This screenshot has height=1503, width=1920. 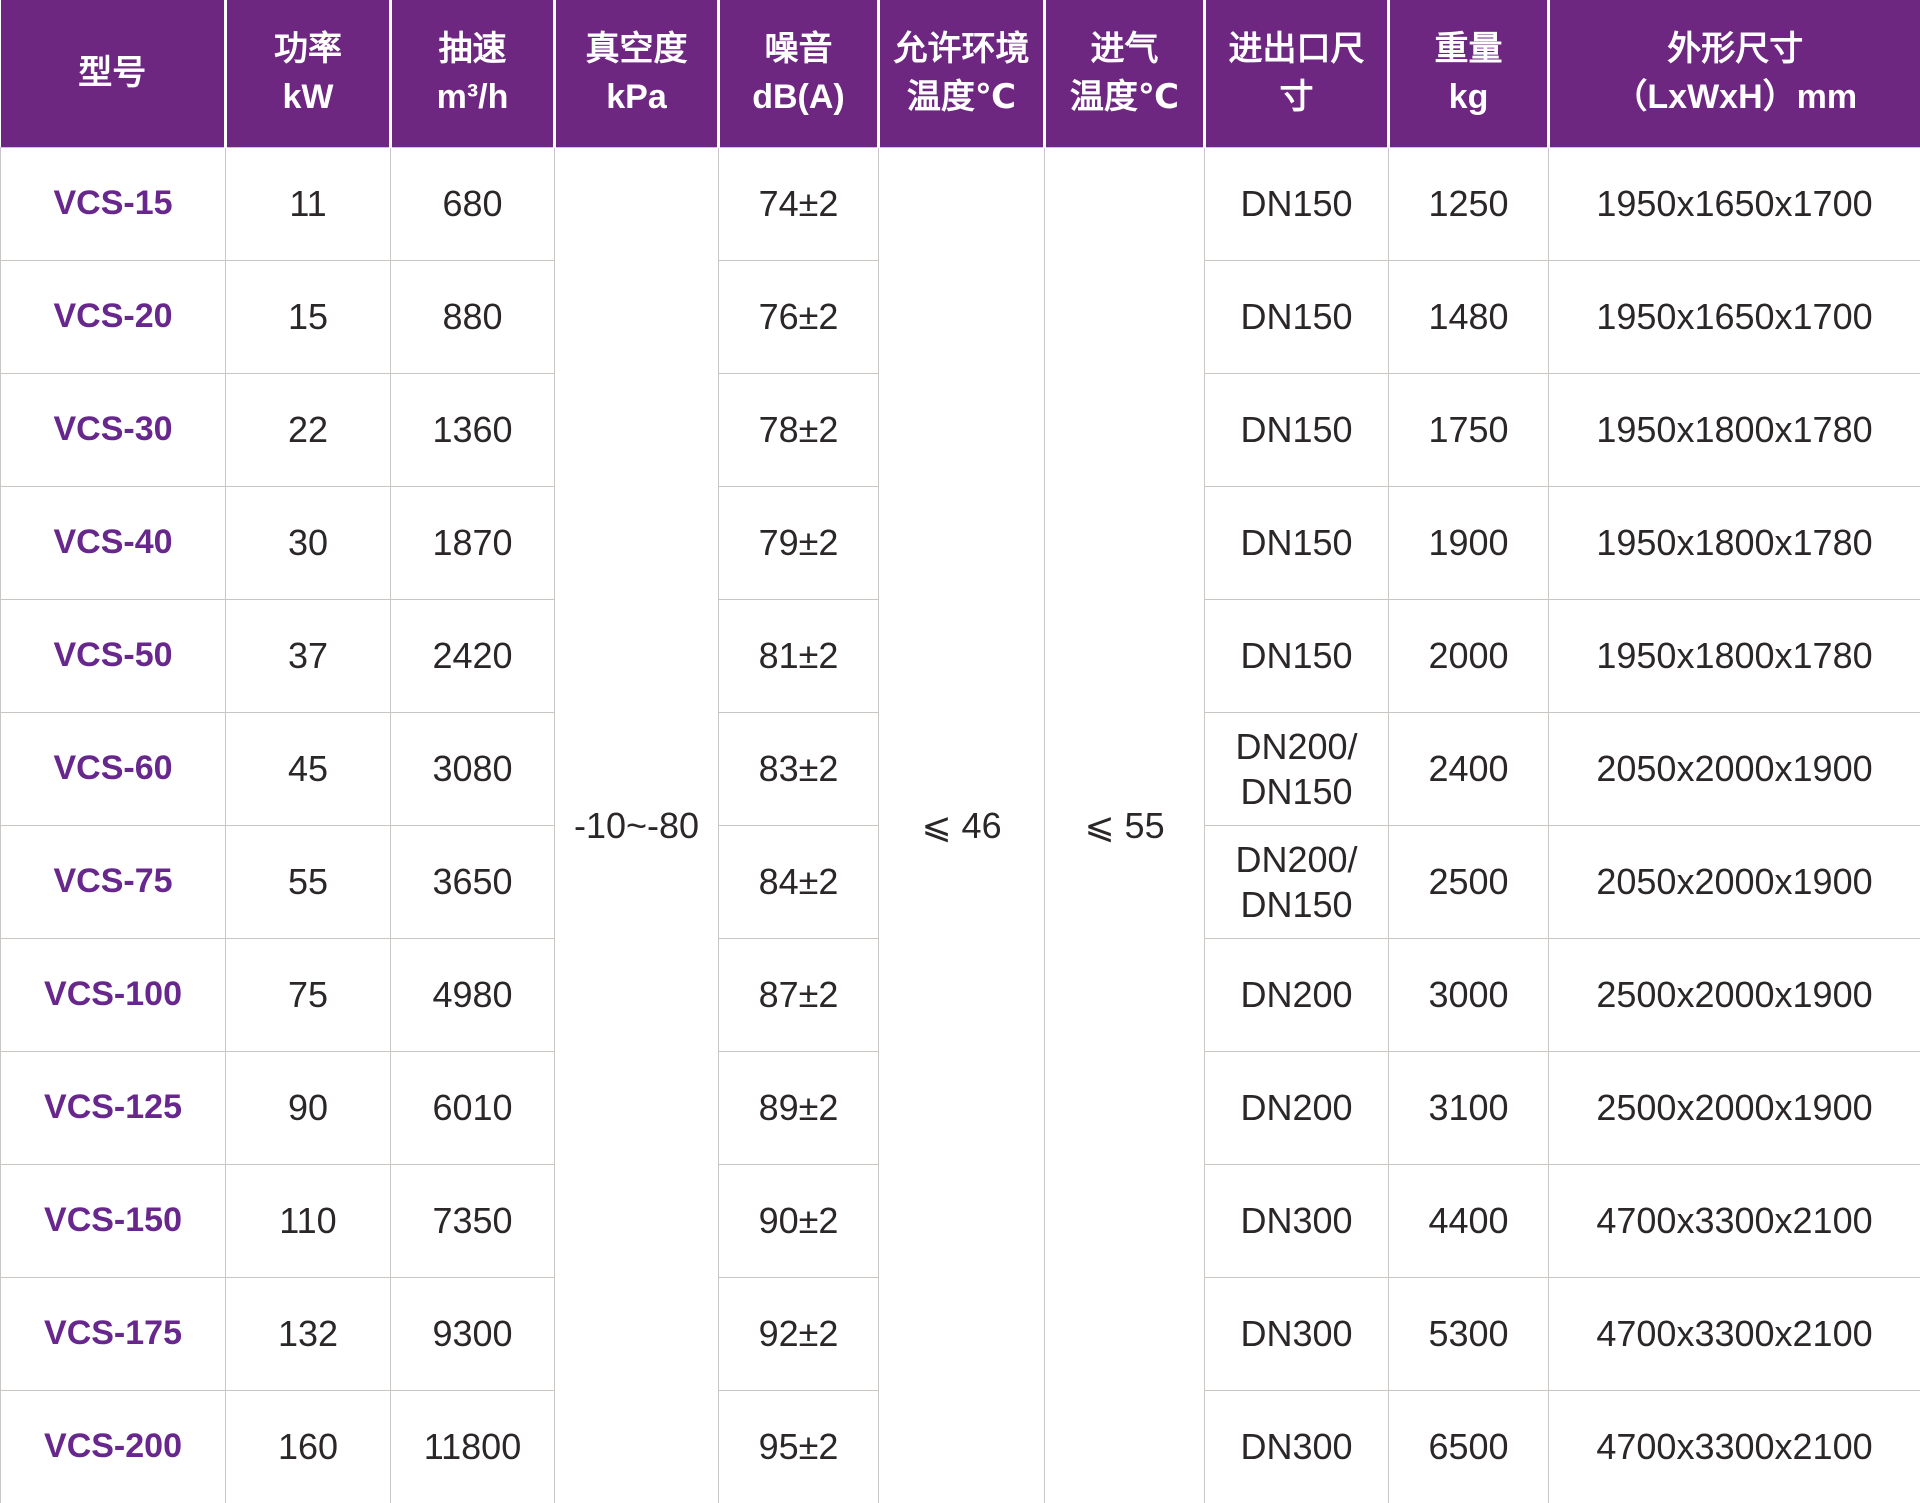 I want to click on cell-model: VCS-50, so click(x=113, y=655).